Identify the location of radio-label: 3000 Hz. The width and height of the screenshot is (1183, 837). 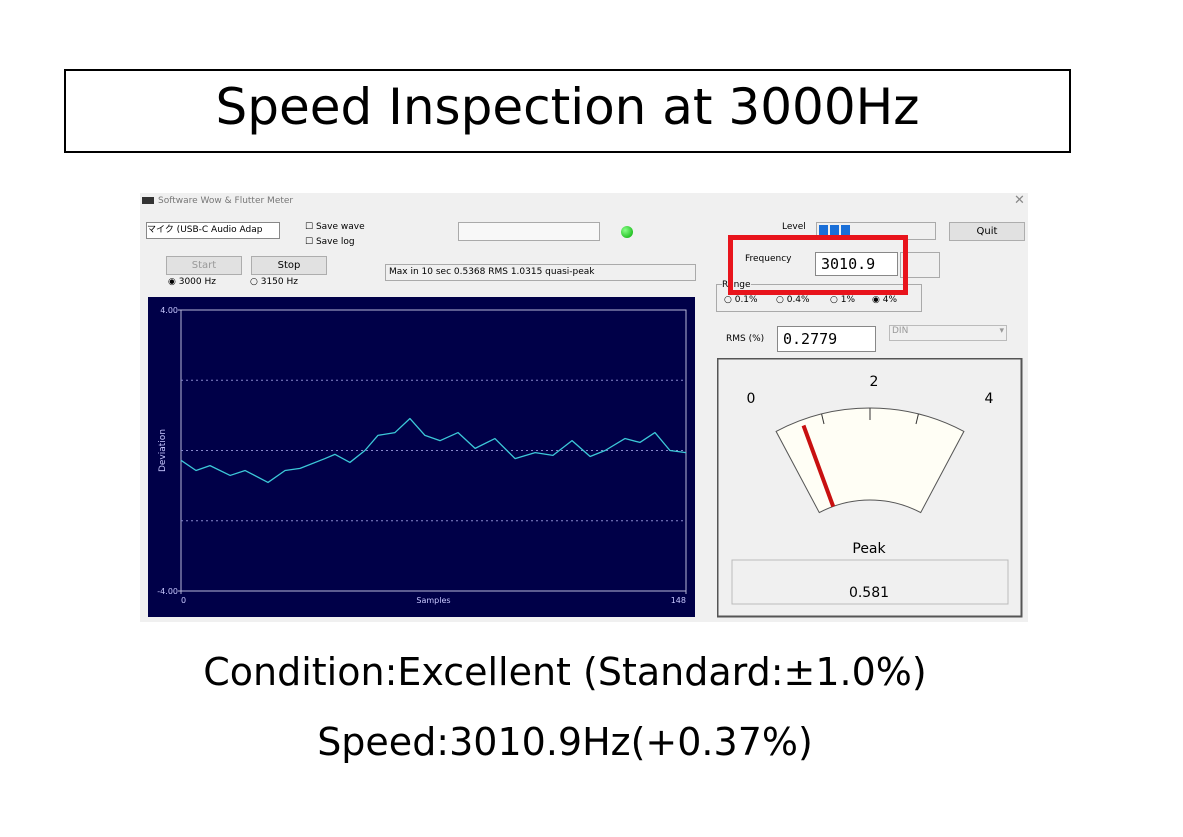
(197, 282).